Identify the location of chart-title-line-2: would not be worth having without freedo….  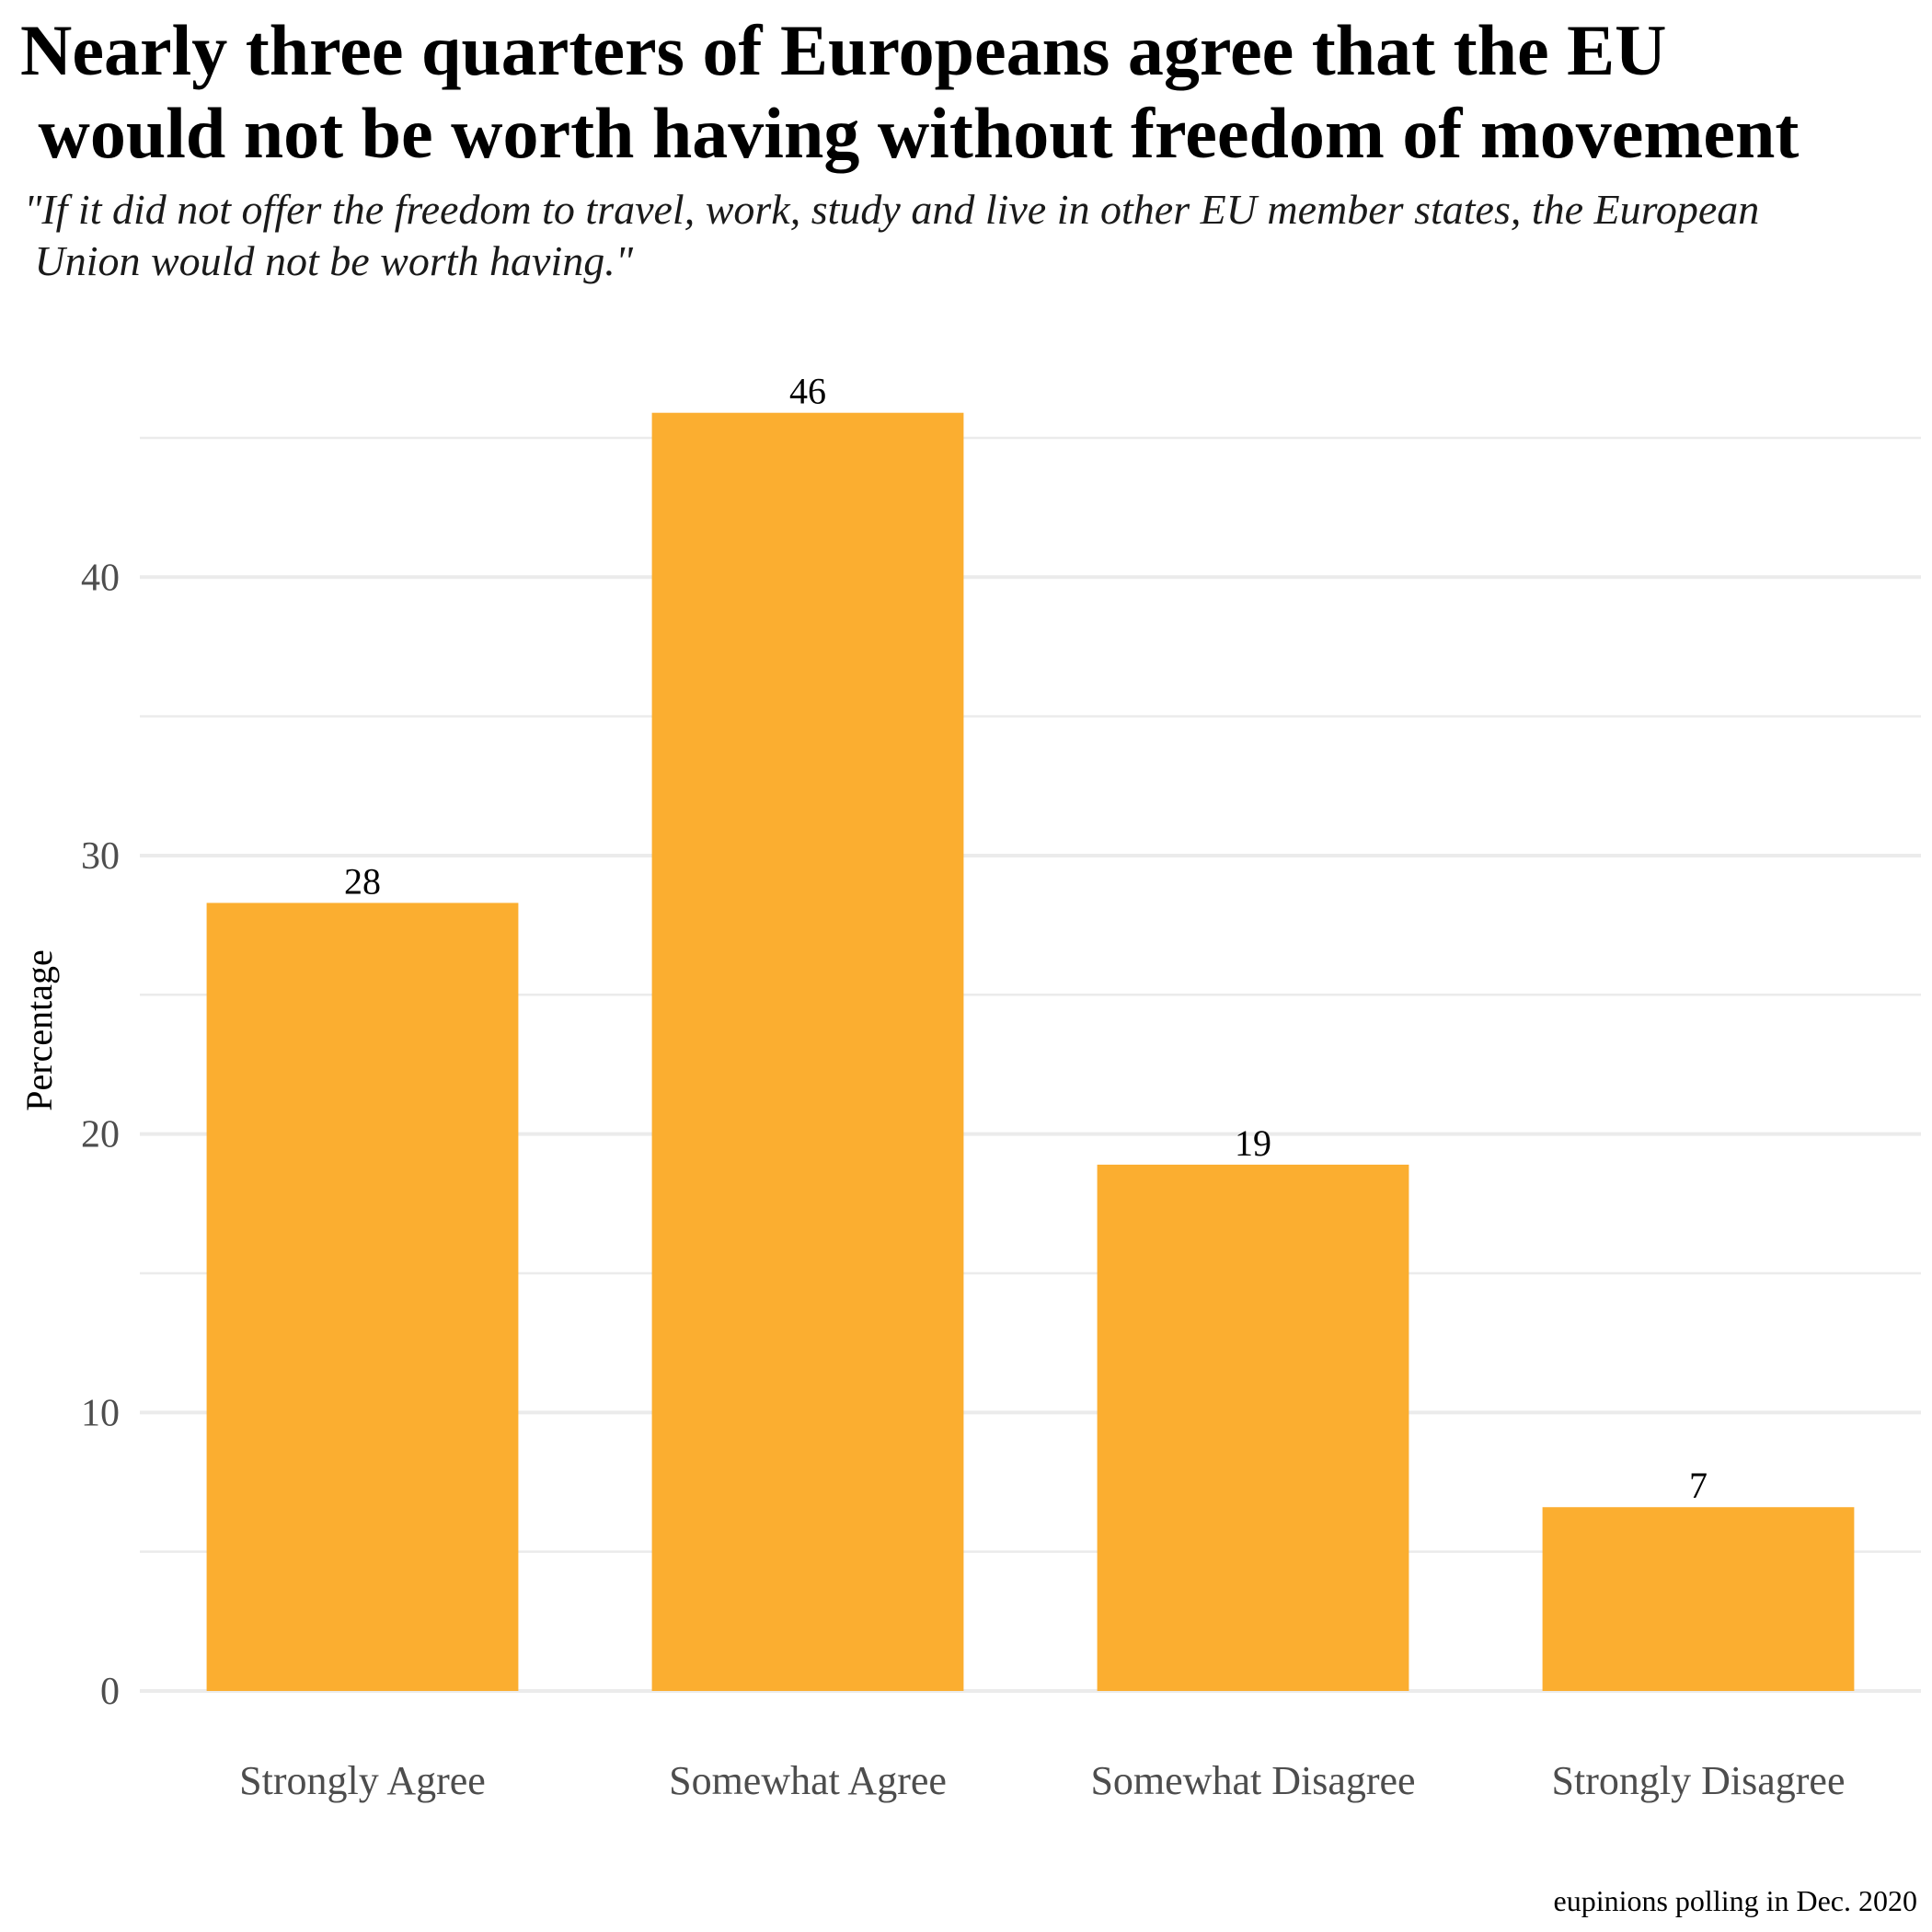
(910, 133).